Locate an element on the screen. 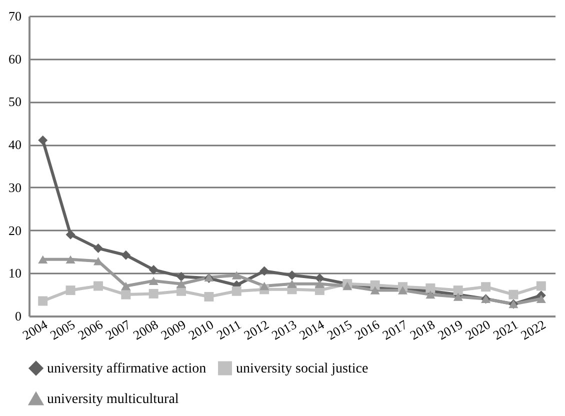  x-tick-label: 2012 is located at coordinates (256, 329).